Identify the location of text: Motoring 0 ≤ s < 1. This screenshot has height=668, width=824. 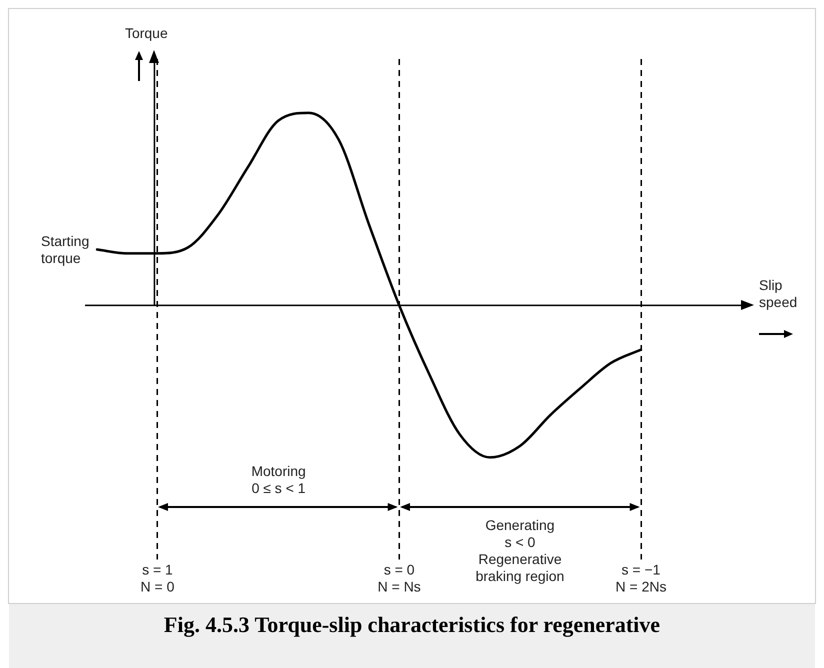
(278, 480).